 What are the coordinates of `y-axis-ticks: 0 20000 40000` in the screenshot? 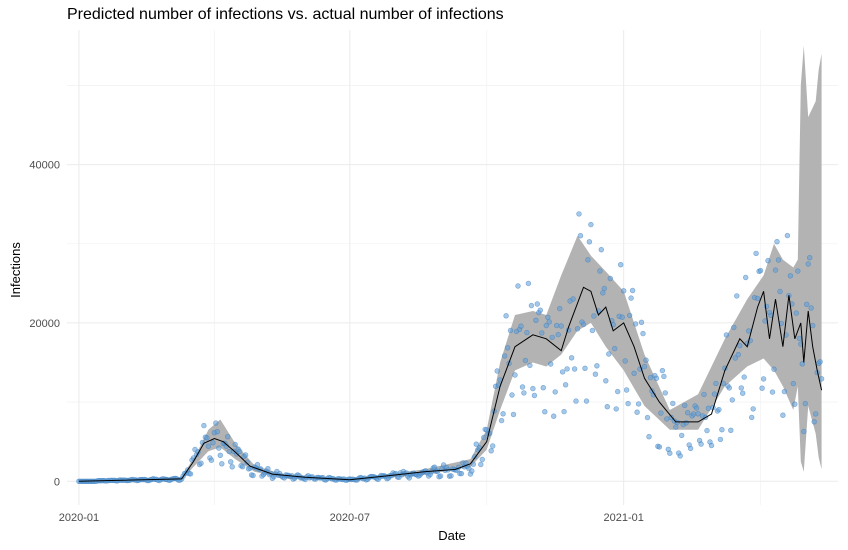 It's located at (44, 324).